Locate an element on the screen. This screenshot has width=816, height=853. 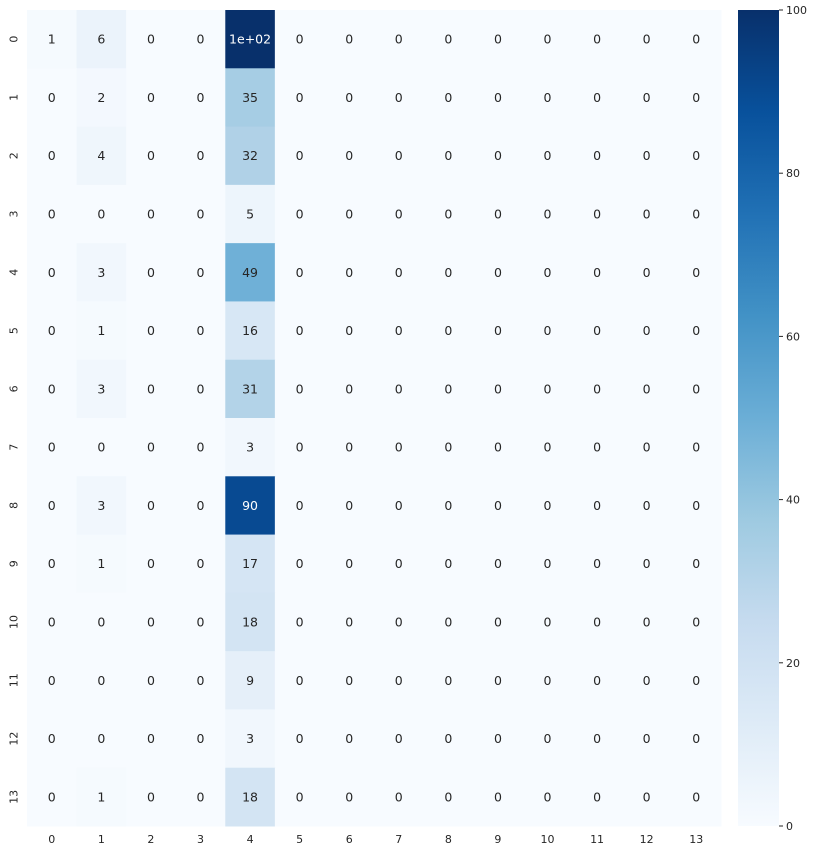
colorbar-tick-label: 80 is located at coordinates (793, 173).